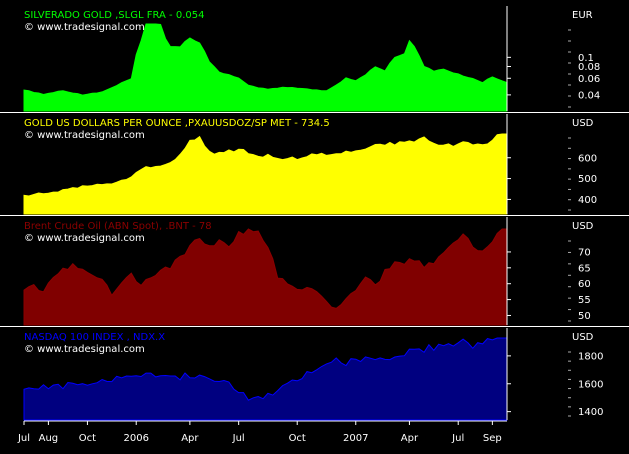  What do you see at coordinates (84, 238) in the screenshot?
I see `brent-credit: © www.tradesignal.com` at bounding box center [84, 238].